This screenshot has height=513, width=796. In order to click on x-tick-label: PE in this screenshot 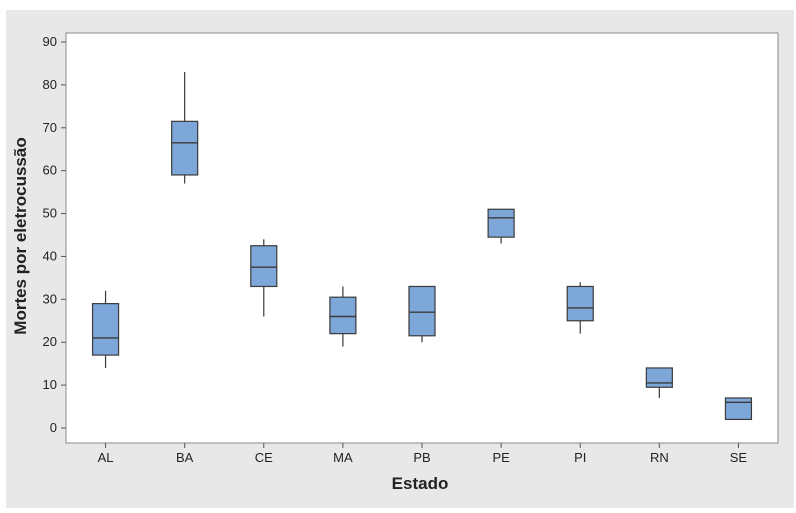, I will do `click(501, 457)`.